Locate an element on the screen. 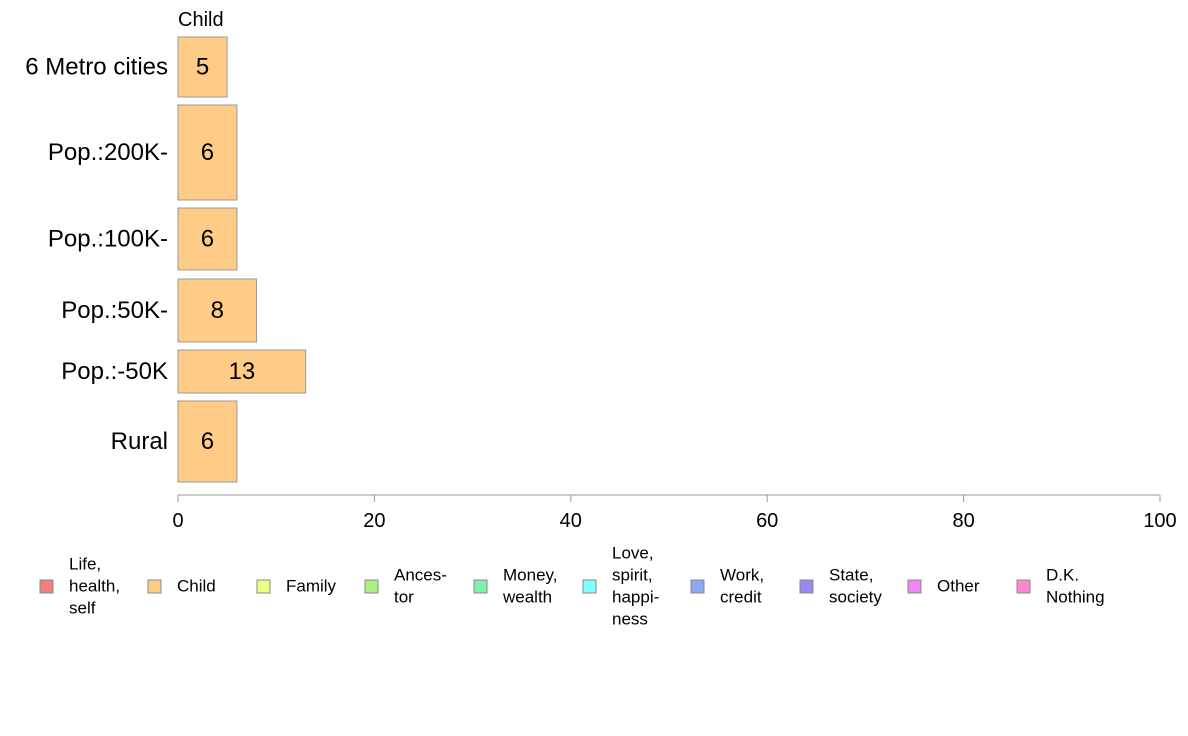 Image resolution: width=1188 pixels, height=736 pixels. legend-label: wealth is located at coordinates (527, 597).